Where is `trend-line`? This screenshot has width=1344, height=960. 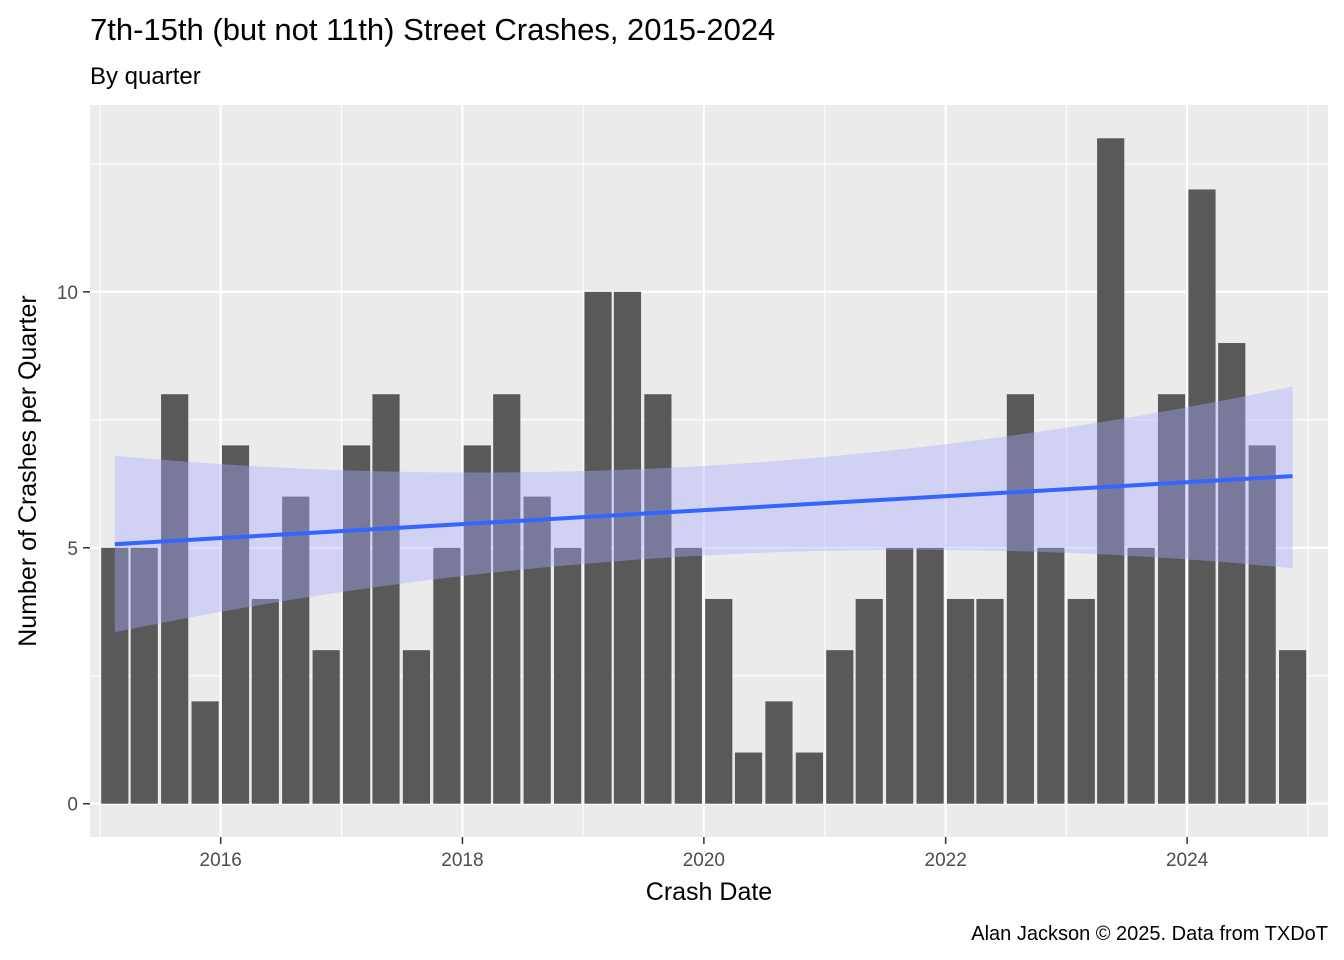
trend-line is located at coordinates (703, 510).